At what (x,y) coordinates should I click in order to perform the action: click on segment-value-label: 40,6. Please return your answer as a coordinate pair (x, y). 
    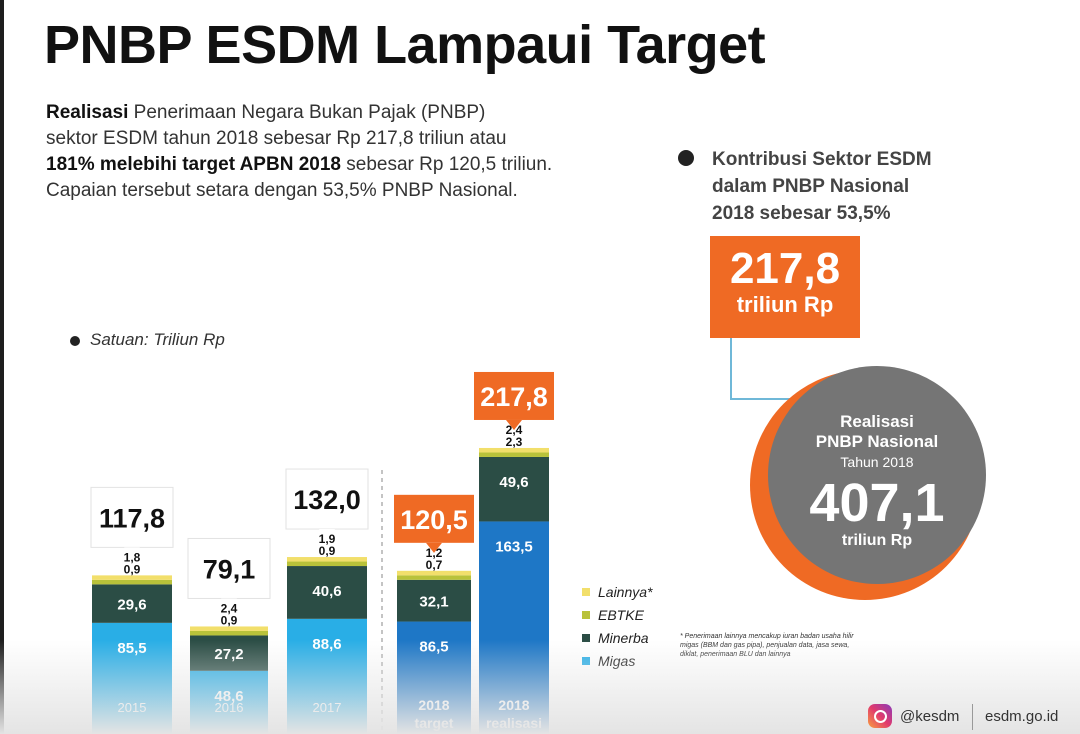
    Looking at the image, I should click on (326, 591).